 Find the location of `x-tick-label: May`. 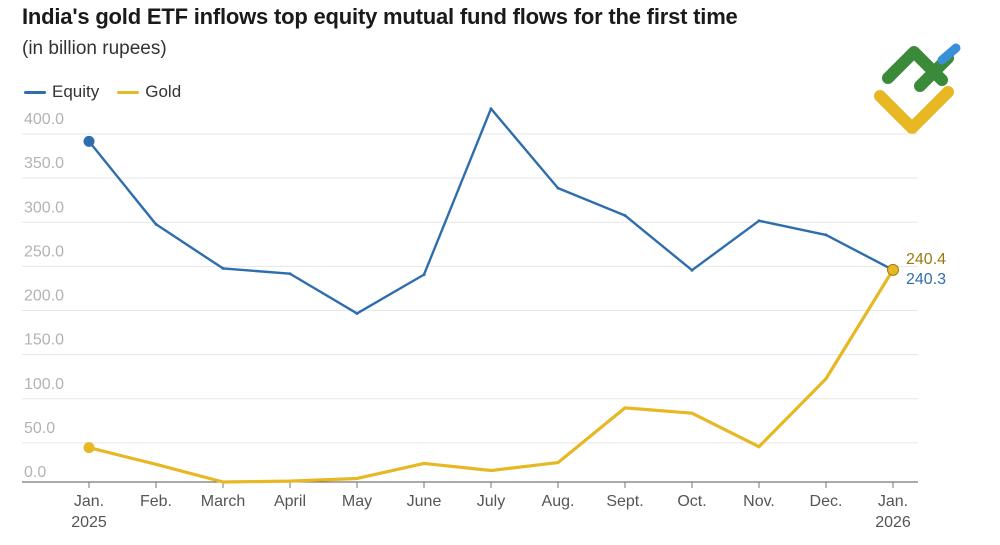

x-tick-label: May is located at coordinates (357, 501).